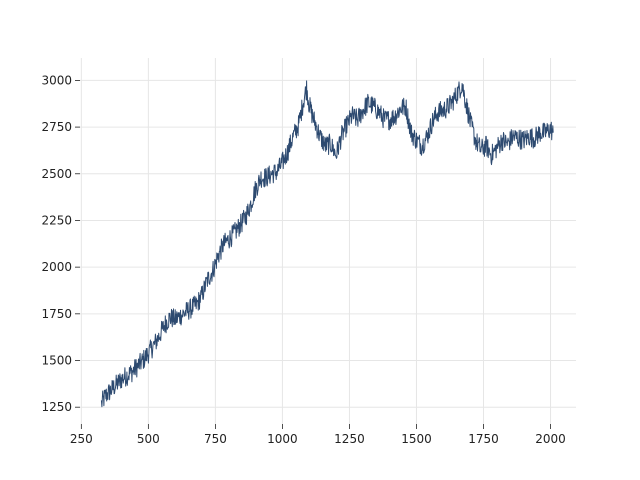 Image resolution: width=640 pixels, height=480 pixels. I want to click on x-tick-label: 750, so click(215, 439).